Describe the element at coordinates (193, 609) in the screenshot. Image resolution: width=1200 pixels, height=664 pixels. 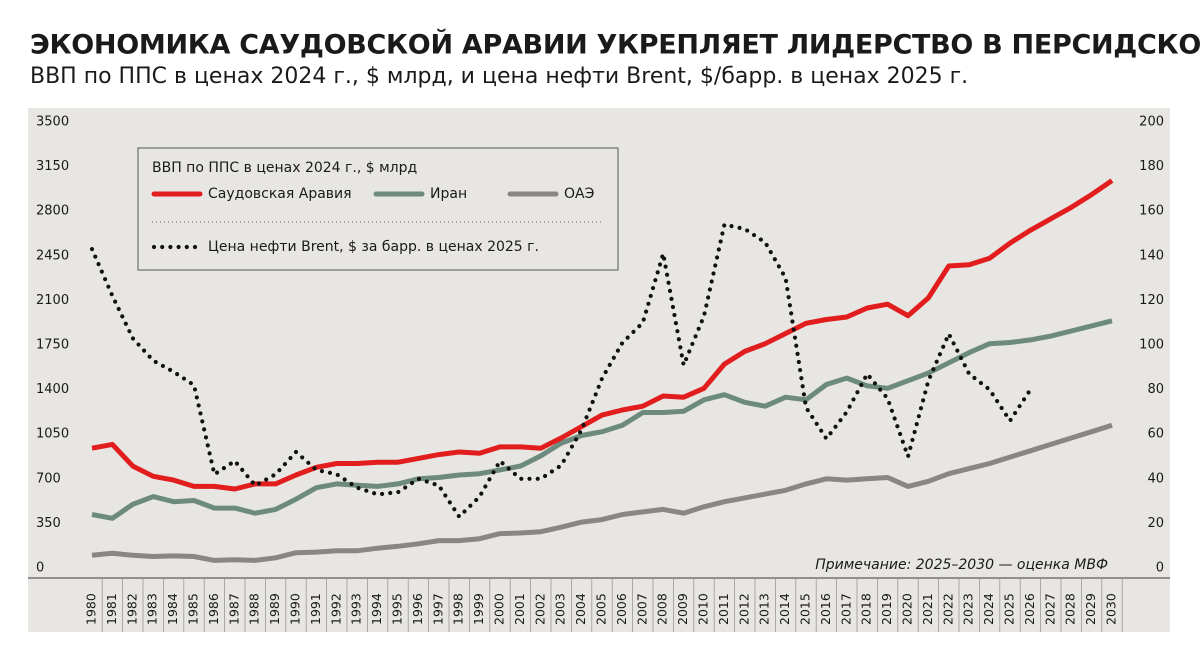
I see `x-tick-label: 1985` at that location.